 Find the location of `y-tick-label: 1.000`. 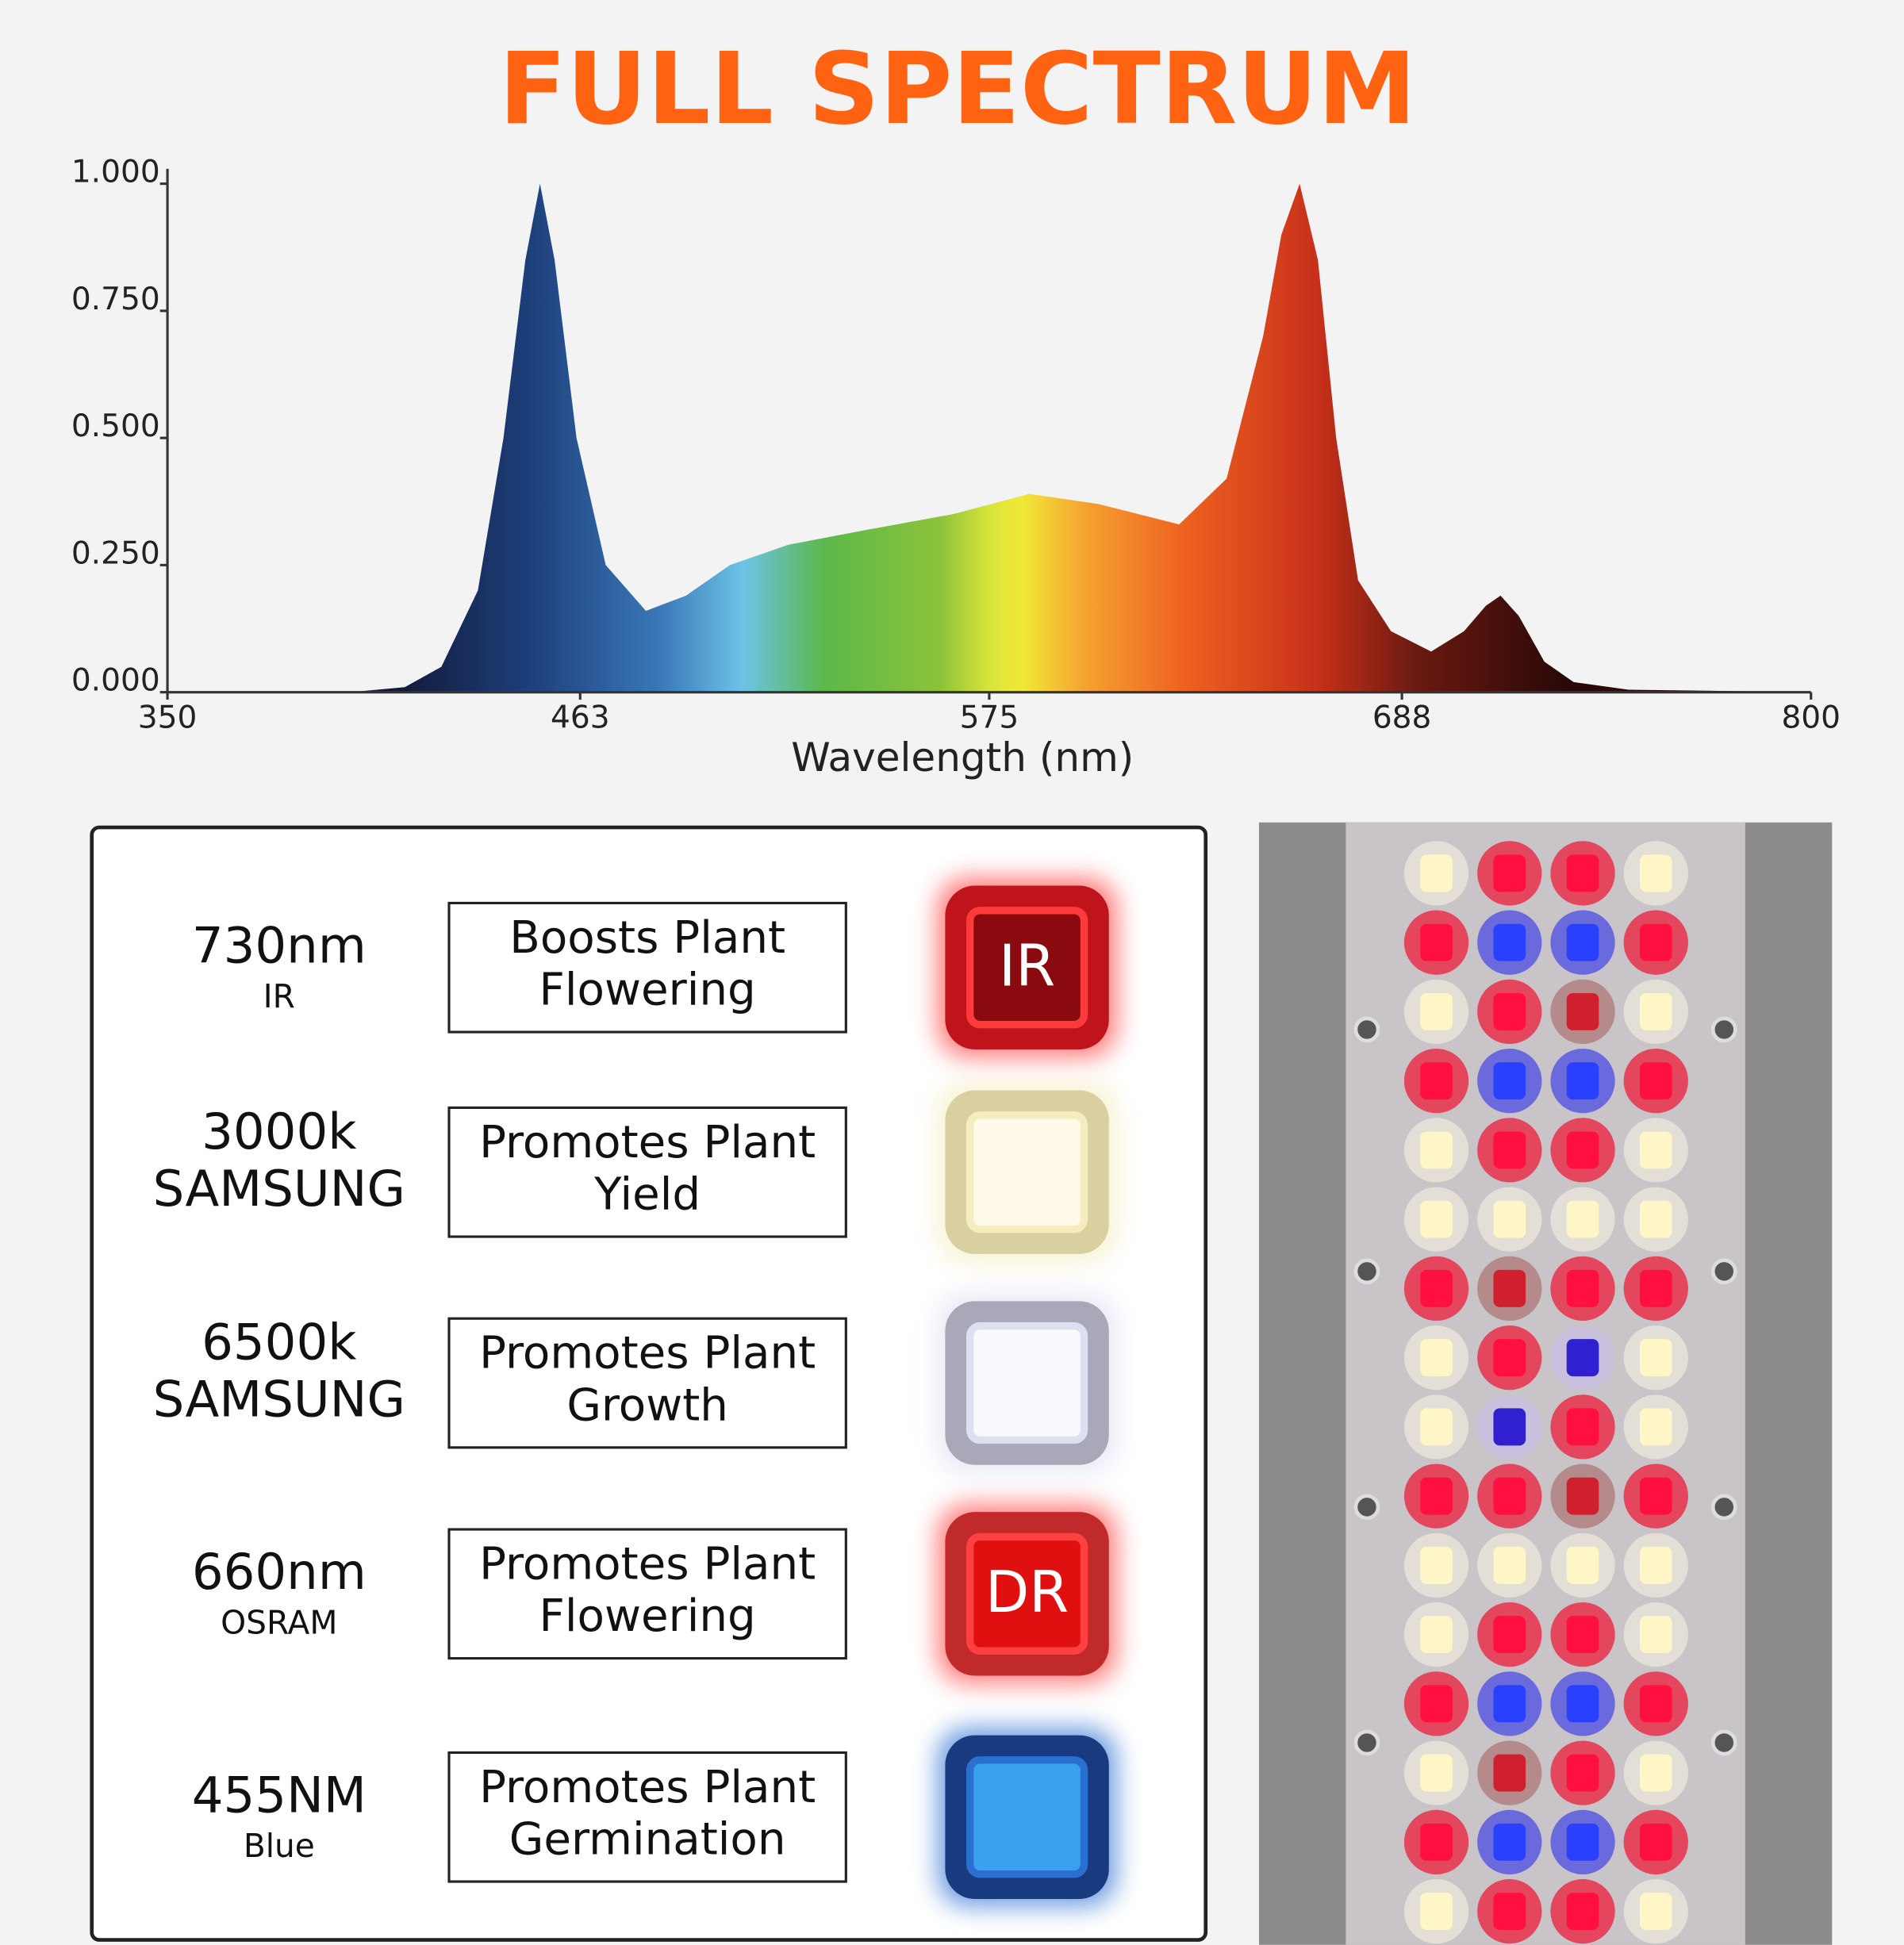

y-tick-label: 1.000 is located at coordinates (115, 172).